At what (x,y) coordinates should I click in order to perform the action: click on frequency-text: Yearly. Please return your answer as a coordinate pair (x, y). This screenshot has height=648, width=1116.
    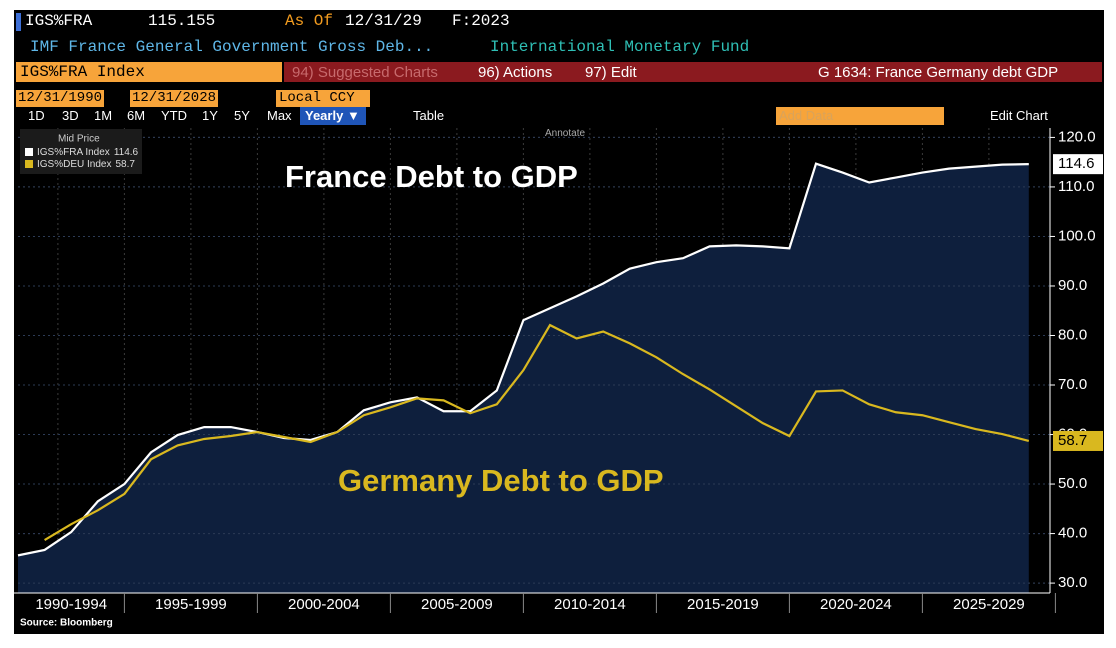
    Looking at the image, I should click on (324, 115).